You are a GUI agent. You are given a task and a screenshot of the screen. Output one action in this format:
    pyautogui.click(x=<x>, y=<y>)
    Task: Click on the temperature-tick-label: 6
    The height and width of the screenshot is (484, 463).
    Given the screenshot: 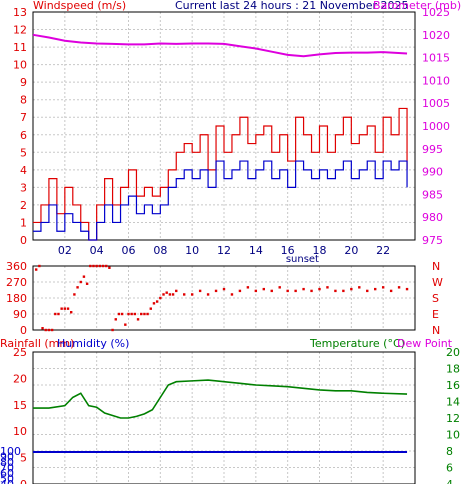 What is the action you would take?
    pyautogui.click(x=449, y=468)
    